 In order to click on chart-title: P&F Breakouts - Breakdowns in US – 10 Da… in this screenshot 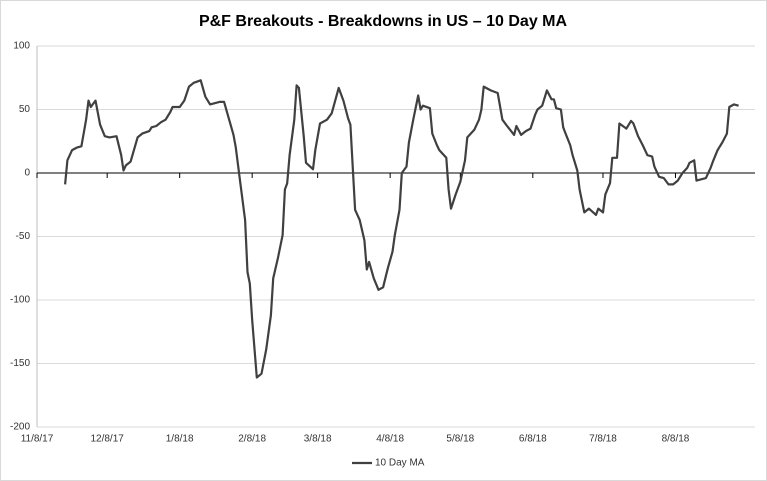, I will do `click(383, 21)`.